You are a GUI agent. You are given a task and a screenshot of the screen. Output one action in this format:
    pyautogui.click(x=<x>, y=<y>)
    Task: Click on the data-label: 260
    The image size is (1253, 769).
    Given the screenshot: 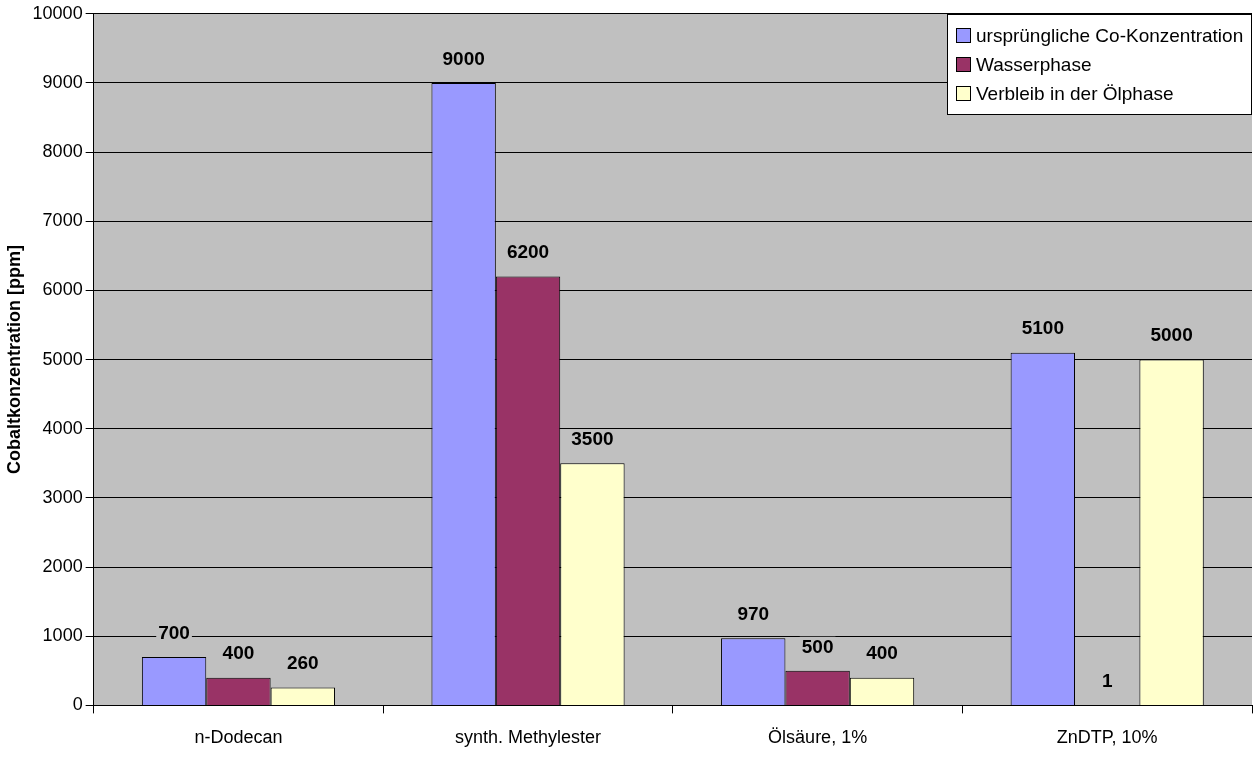 What is the action you would take?
    pyautogui.click(x=302, y=663)
    